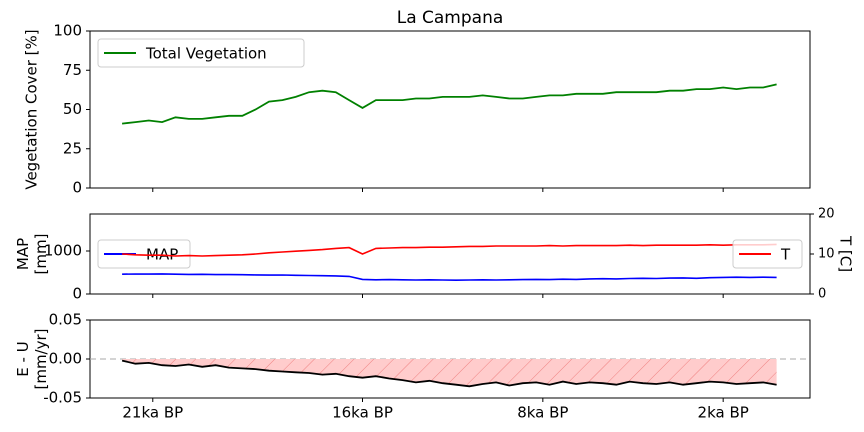 This screenshot has height=432, width=864. What do you see at coordinates (152, 413) in the screenshot?
I see `x-tick-label: 21ka BP` at bounding box center [152, 413].